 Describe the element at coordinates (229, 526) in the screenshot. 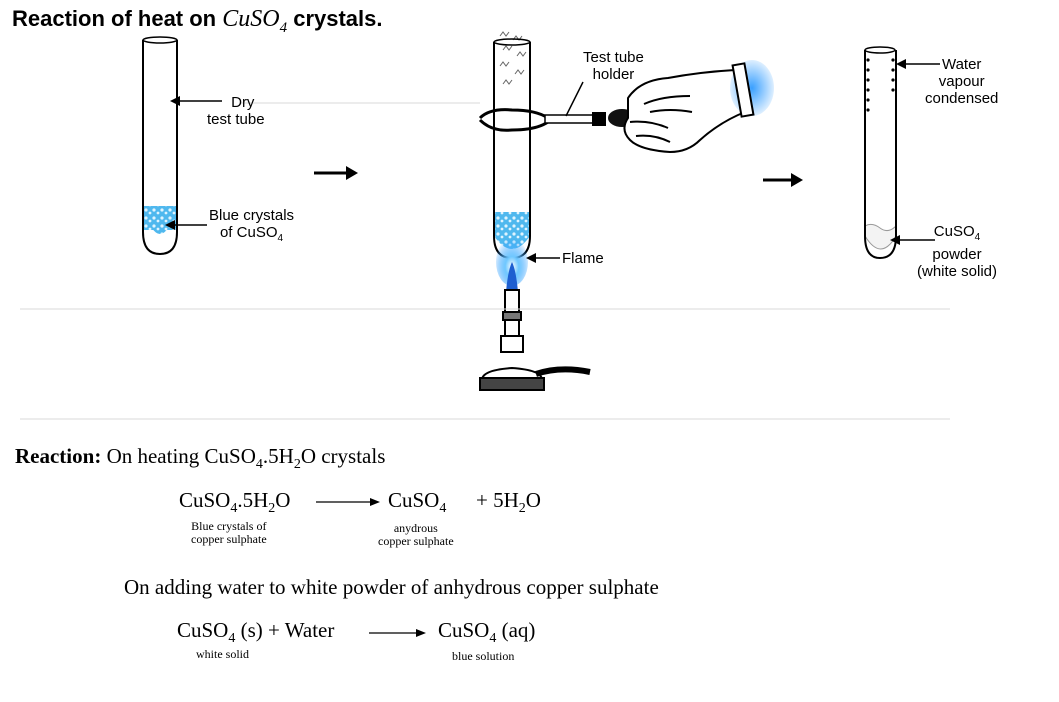

I see `eq1-lhs-note-line1: Blue crystals of` at that location.